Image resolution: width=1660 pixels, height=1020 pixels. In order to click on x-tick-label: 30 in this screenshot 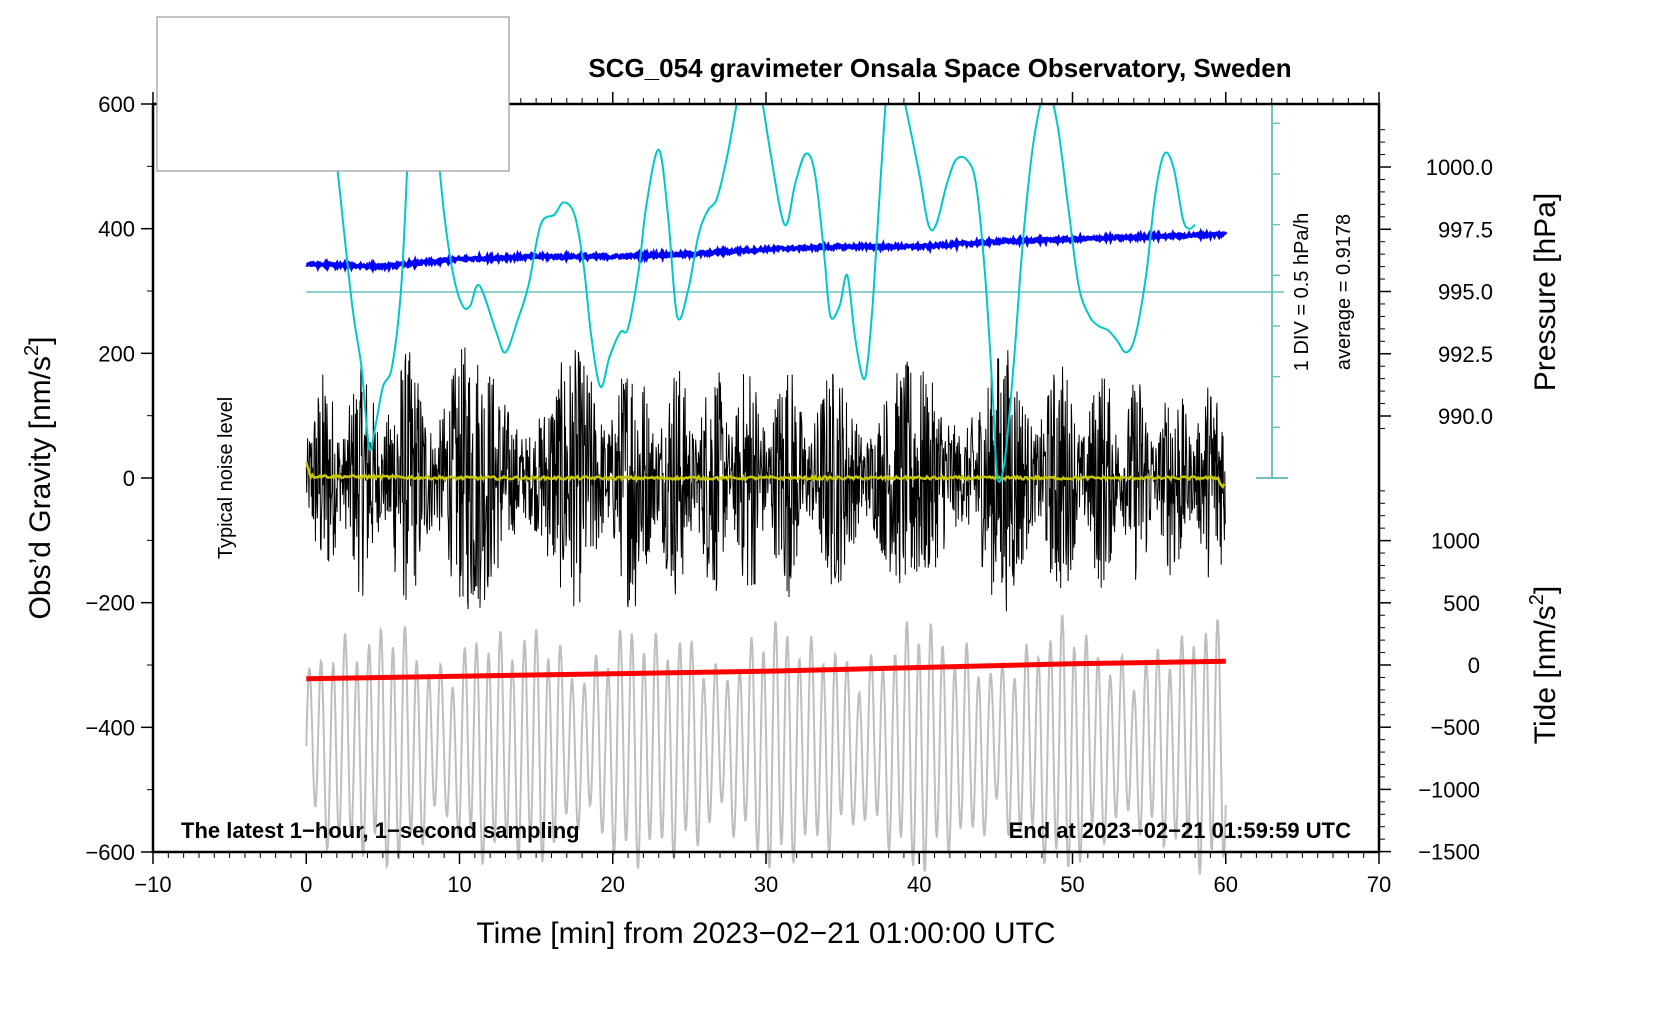, I will do `click(766, 884)`.